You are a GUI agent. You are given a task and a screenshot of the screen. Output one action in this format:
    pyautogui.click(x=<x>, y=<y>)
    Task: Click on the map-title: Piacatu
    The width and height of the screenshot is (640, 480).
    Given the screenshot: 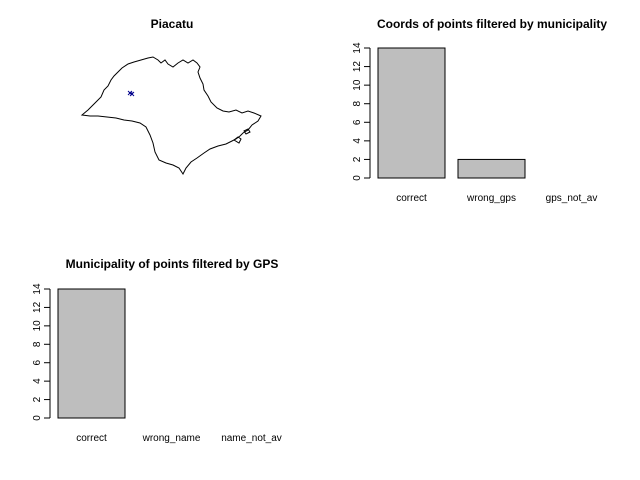 What is the action you would take?
    pyautogui.click(x=172, y=24)
    